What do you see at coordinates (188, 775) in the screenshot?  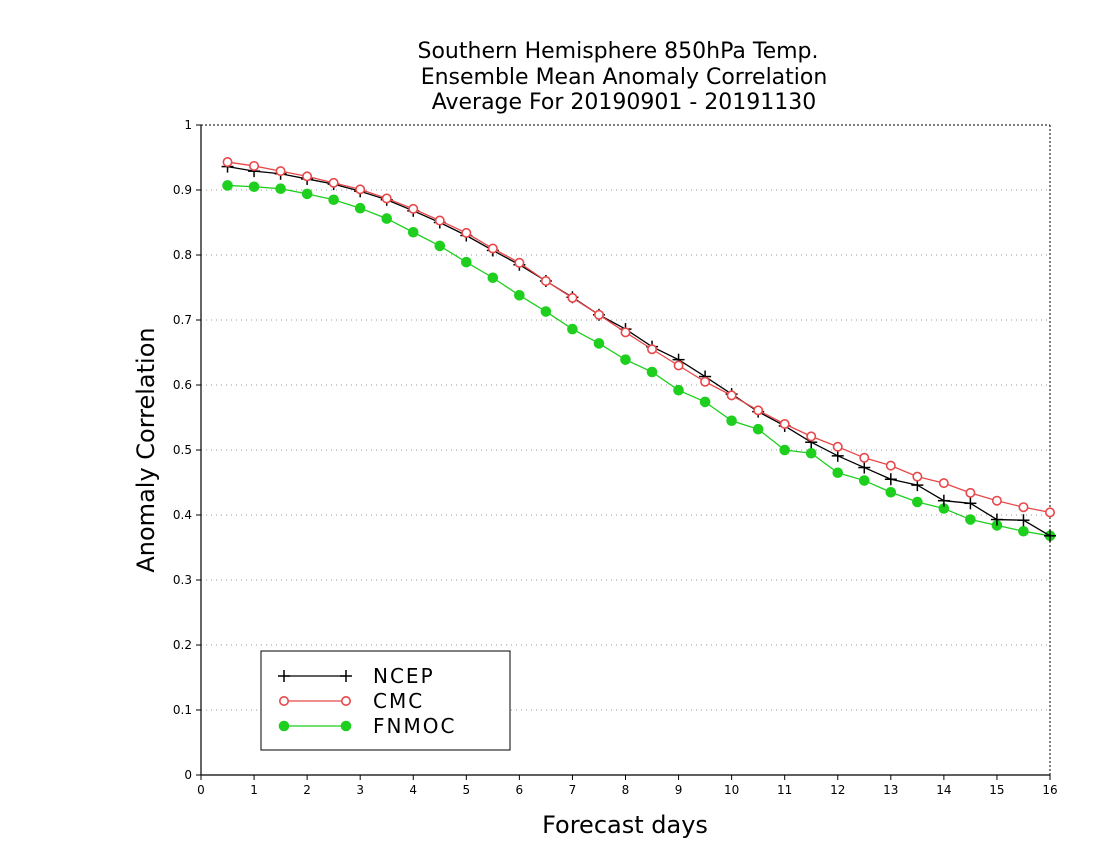 I see `y-tick-label-0: 0` at bounding box center [188, 775].